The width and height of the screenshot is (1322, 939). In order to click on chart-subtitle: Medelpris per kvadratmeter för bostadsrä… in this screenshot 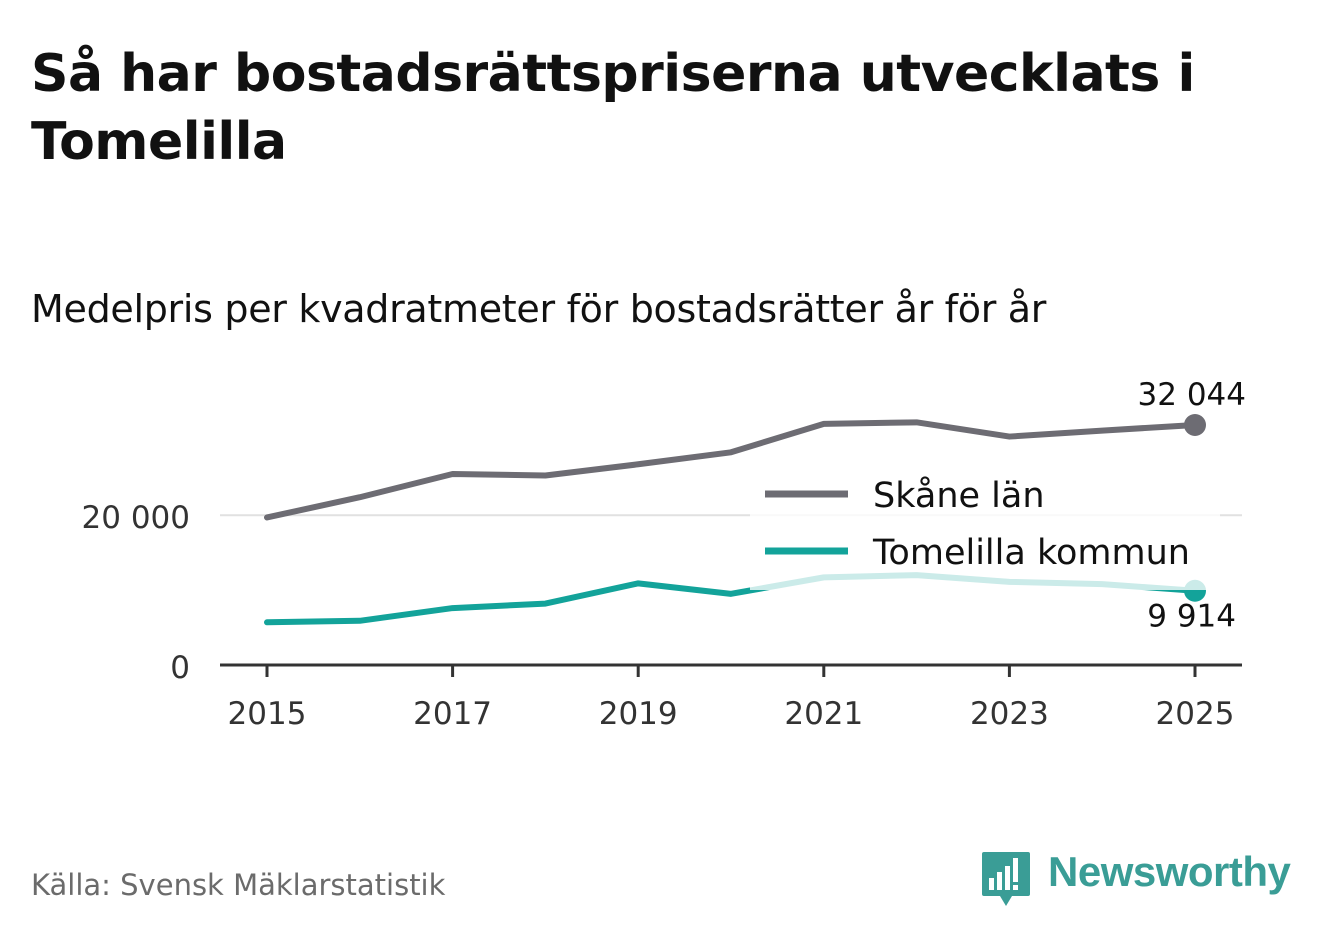, I will do `click(539, 309)`.